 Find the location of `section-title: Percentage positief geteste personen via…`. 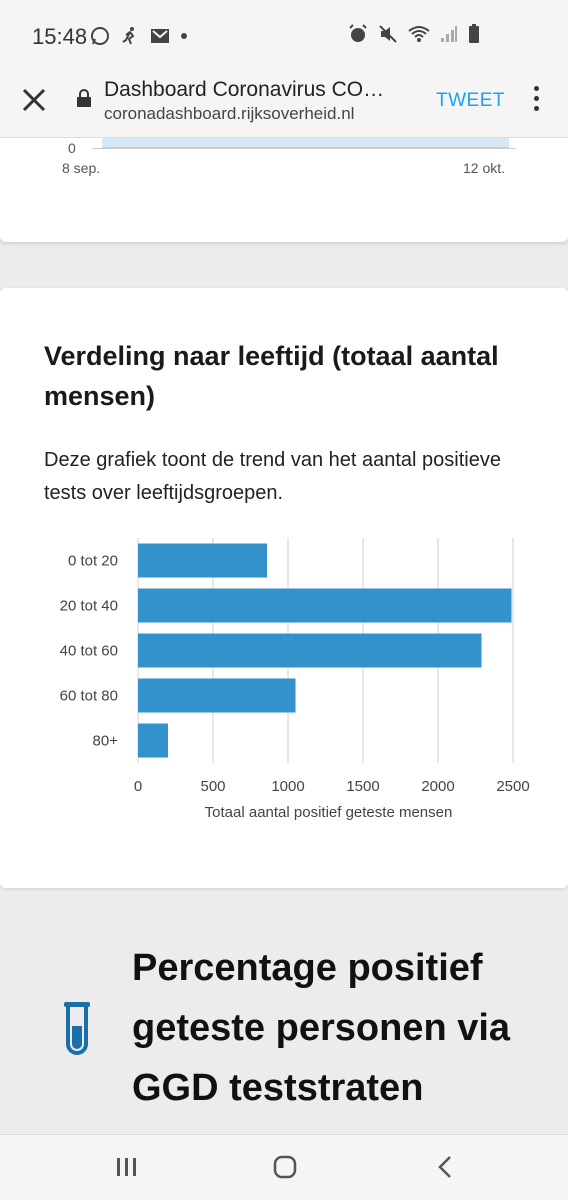

section-title: Percentage positief geteste personen via… is located at coordinates (321, 1028).